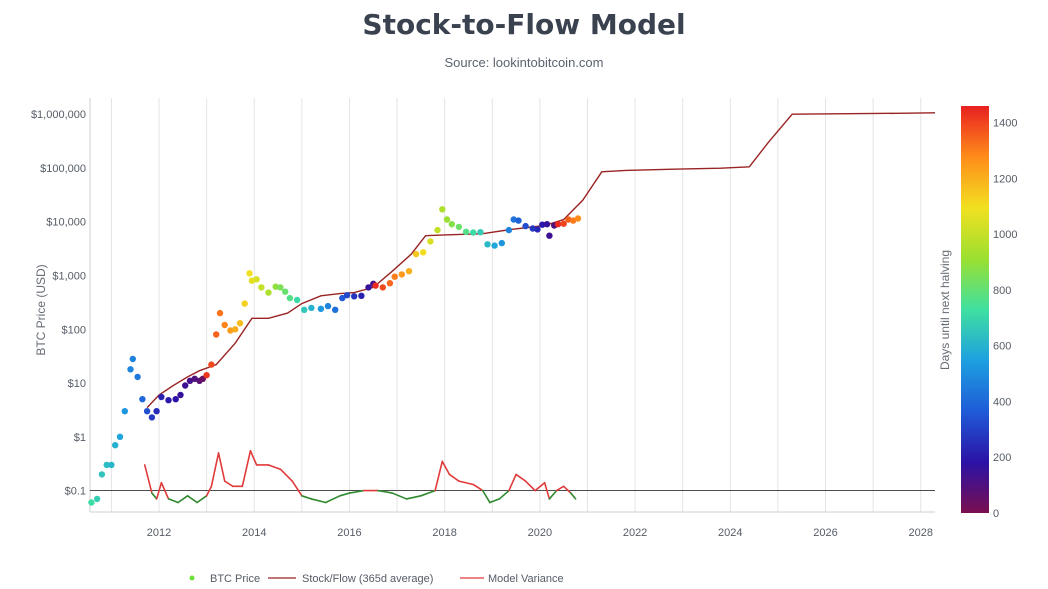  I want to click on colorbar-tick-label: 600, so click(1002, 347).